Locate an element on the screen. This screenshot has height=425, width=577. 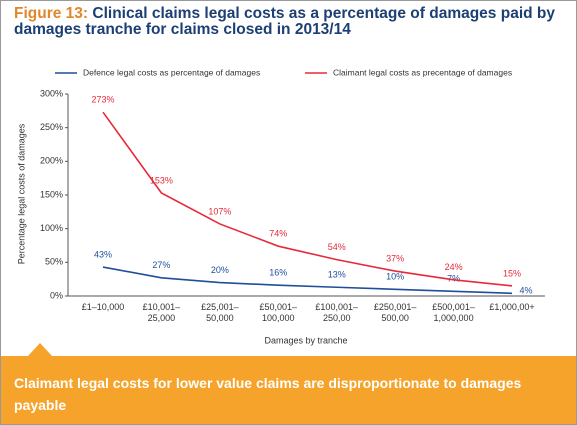
y-tick-label: 150% is located at coordinates (51, 194).